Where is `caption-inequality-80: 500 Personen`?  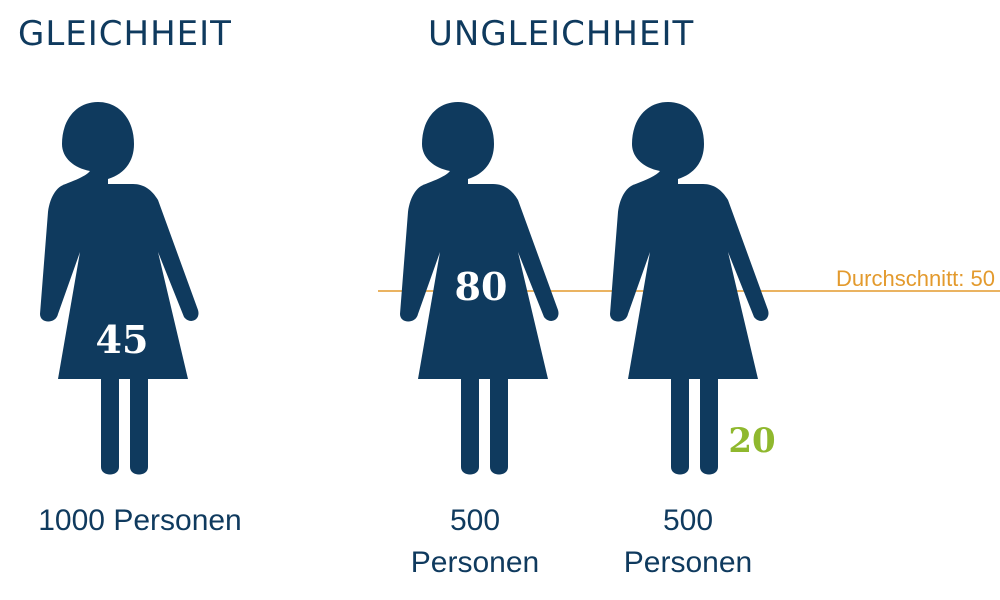
caption-inequality-80: 500 Personen is located at coordinates (475, 542).